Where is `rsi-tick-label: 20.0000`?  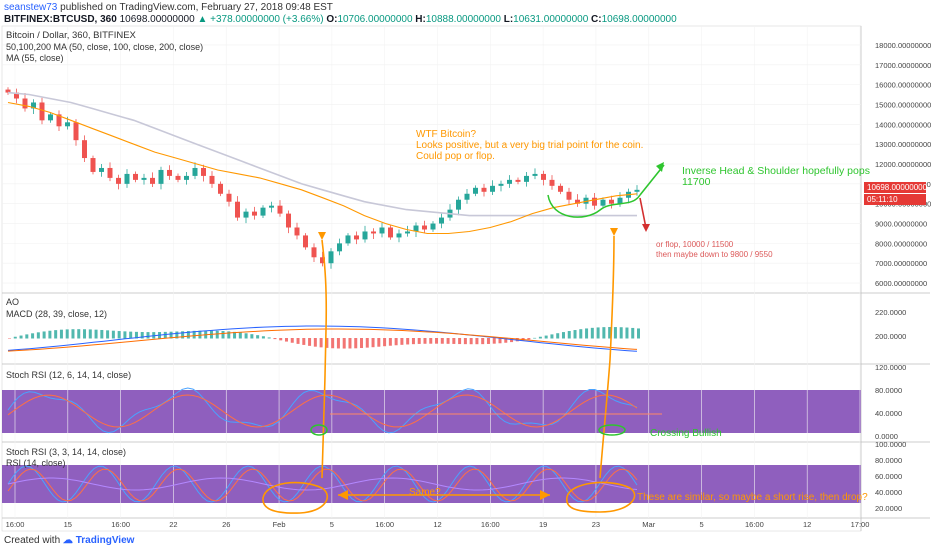 rsi-tick-label: 20.0000 is located at coordinates (888, 508).